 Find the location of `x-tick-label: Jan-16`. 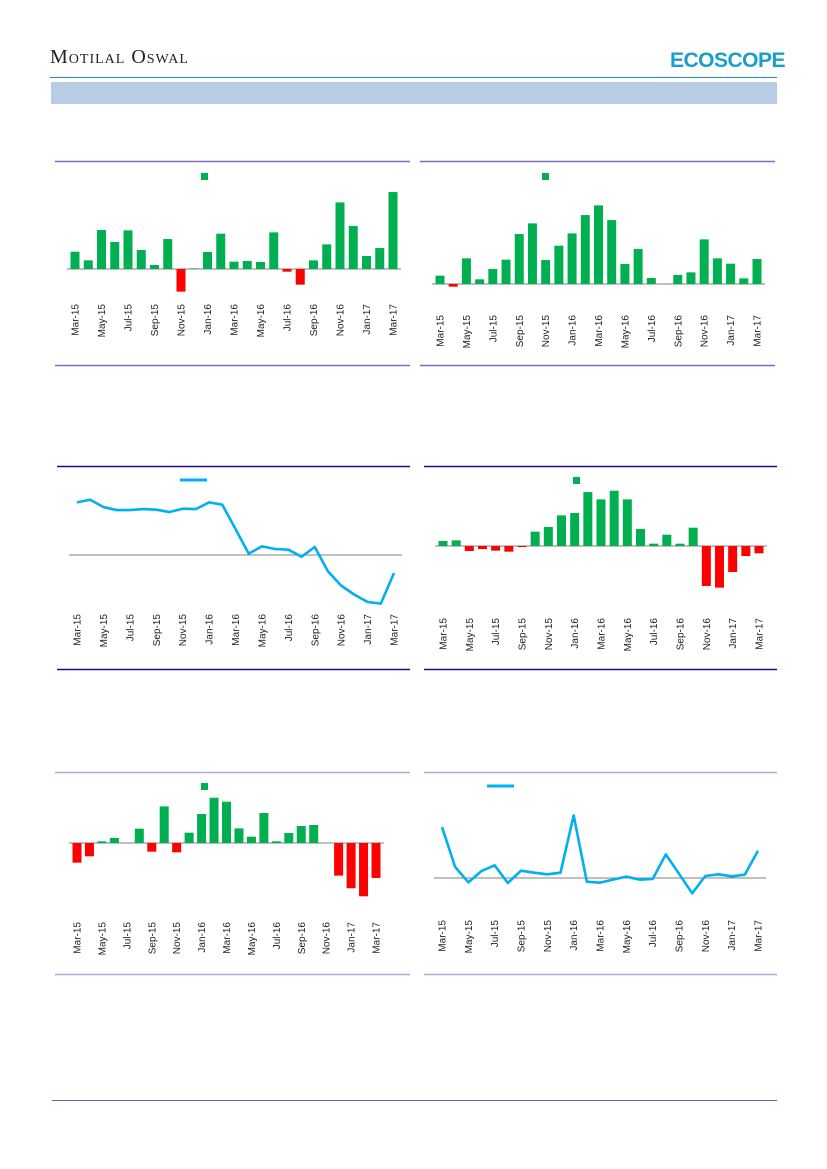

x-tick-label: Jan-16 is located at coordinates (208, 319).